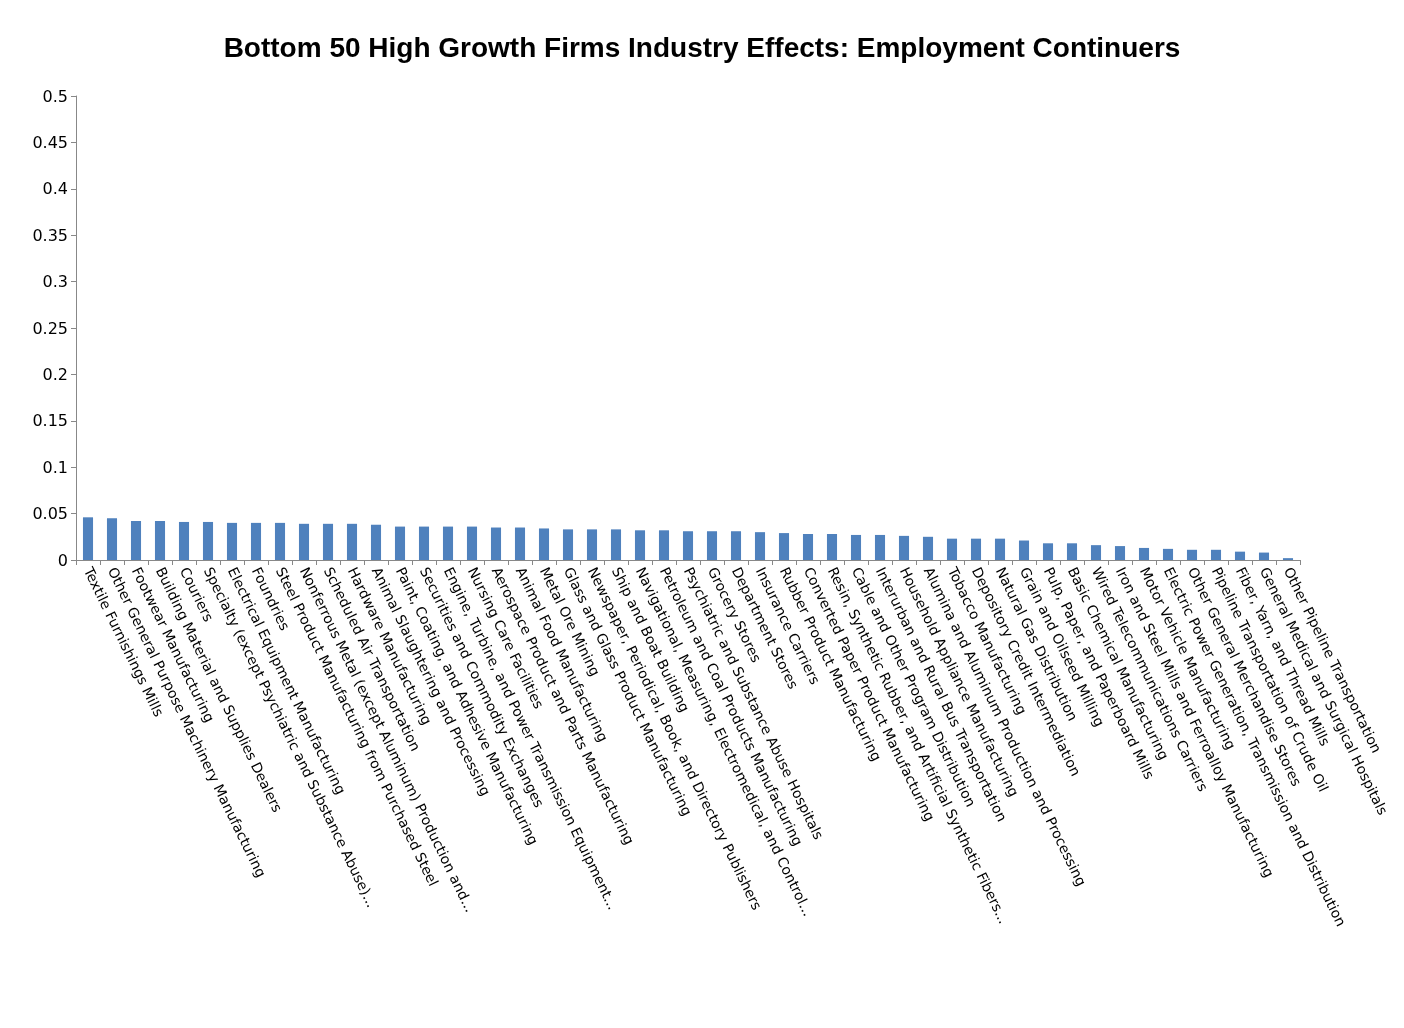 This screenshot has width=1404, height=1028. Describe the element at coordinates (55, 96) in the screenshot. I see `y-tick-label: 0.5` at that location.